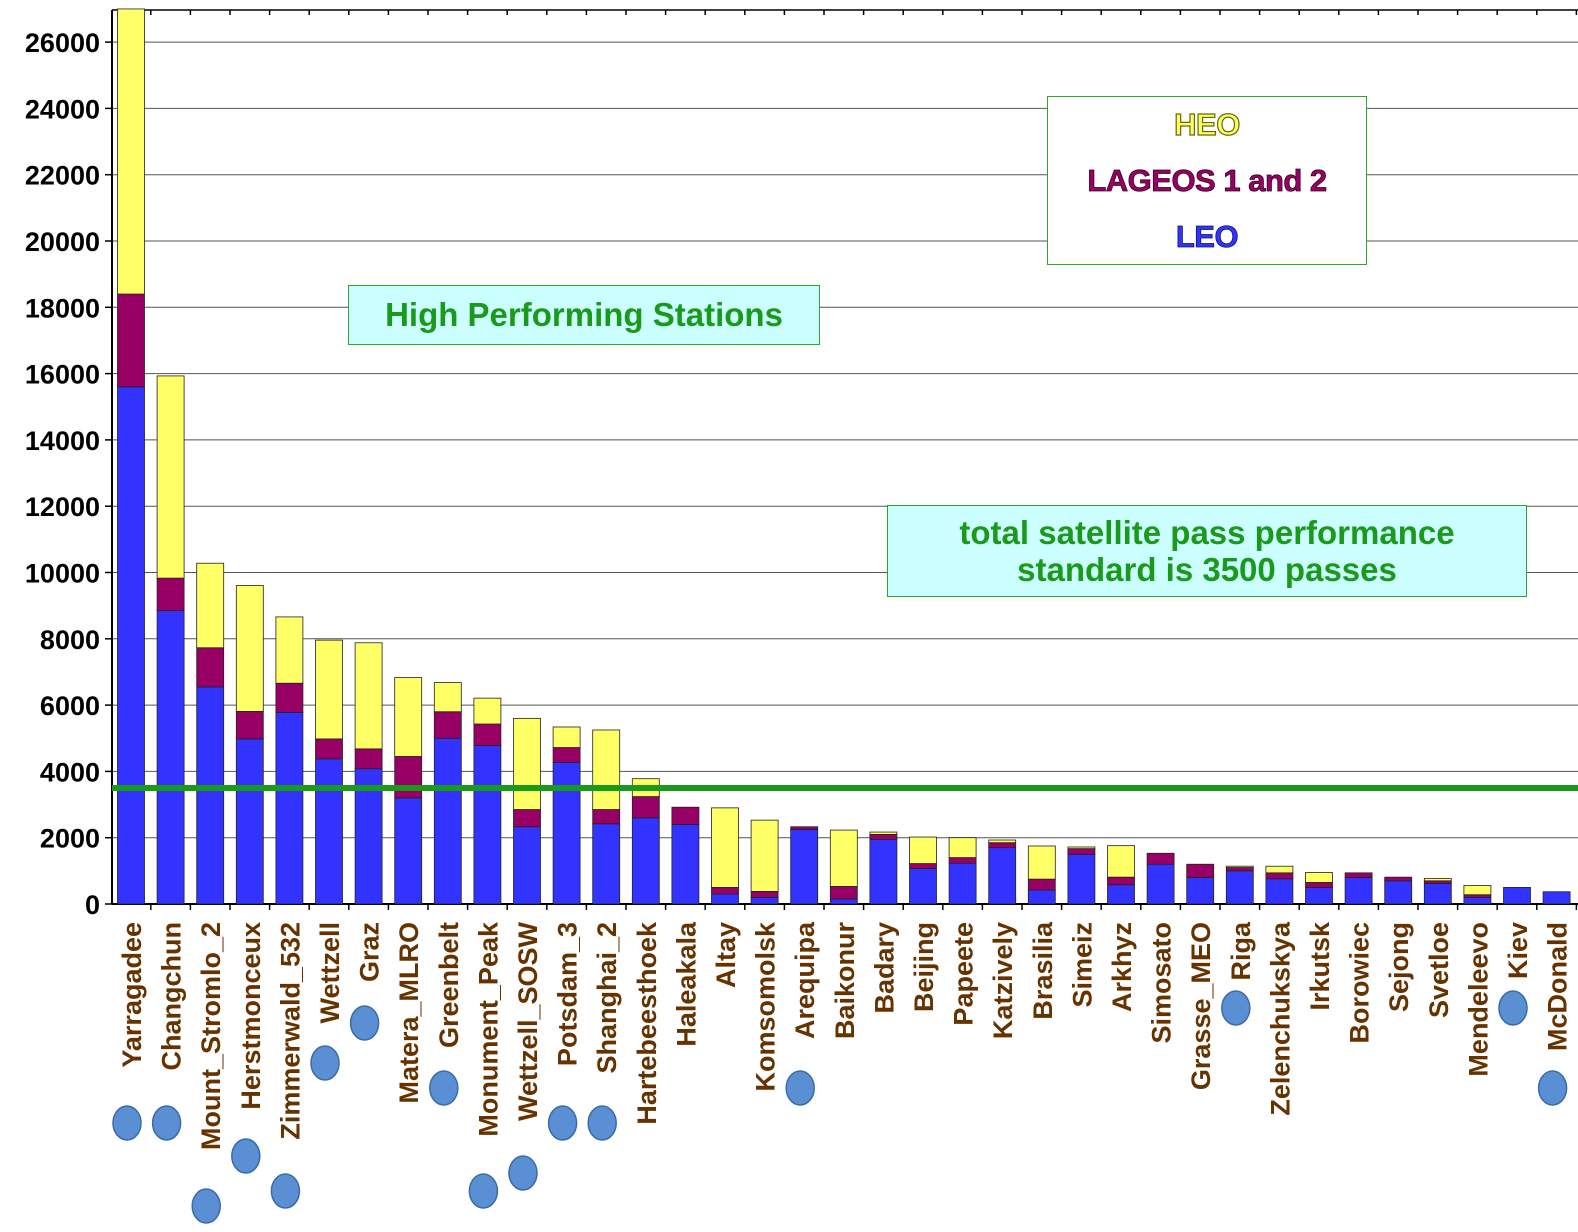 The image size is (1578, 1232). Describe the element at coordinates (1207, 532) in the screenshot. I see `standard-label-line1: total satellite pass performance` at that location.